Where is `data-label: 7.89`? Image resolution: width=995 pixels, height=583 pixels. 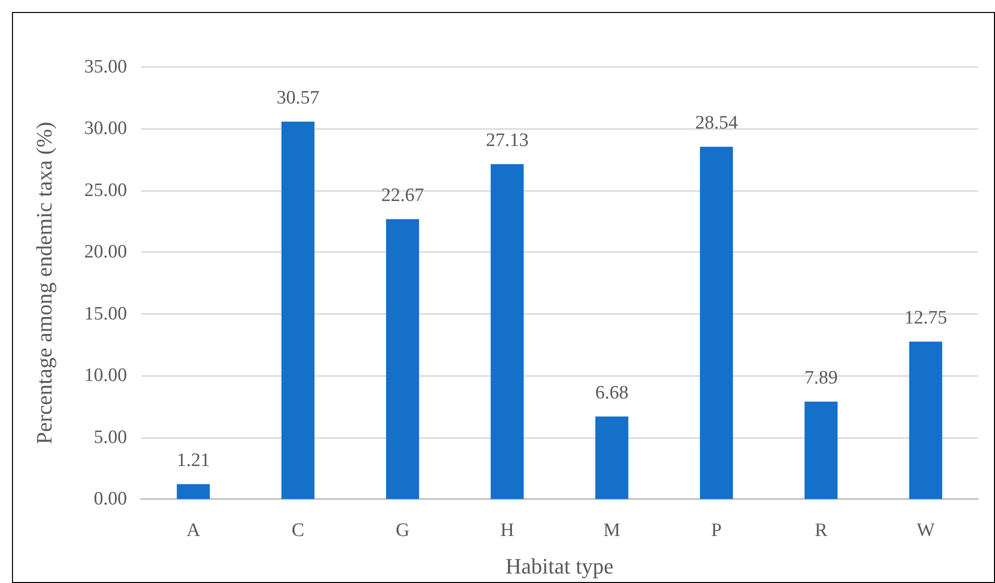 data-label: 7.89 is located at coordinates (821, 378).